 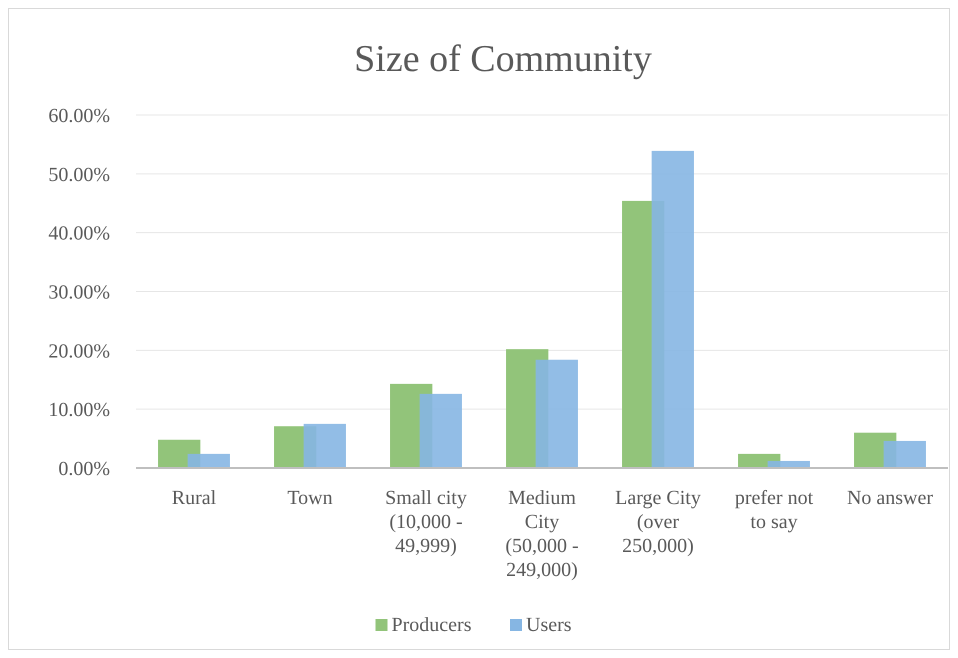 I want to click on x-tick-label: No answer, so click(x=890, y=498).